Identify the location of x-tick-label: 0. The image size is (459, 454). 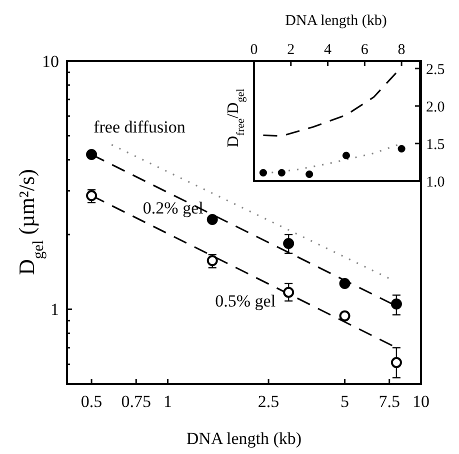
(254, 50).